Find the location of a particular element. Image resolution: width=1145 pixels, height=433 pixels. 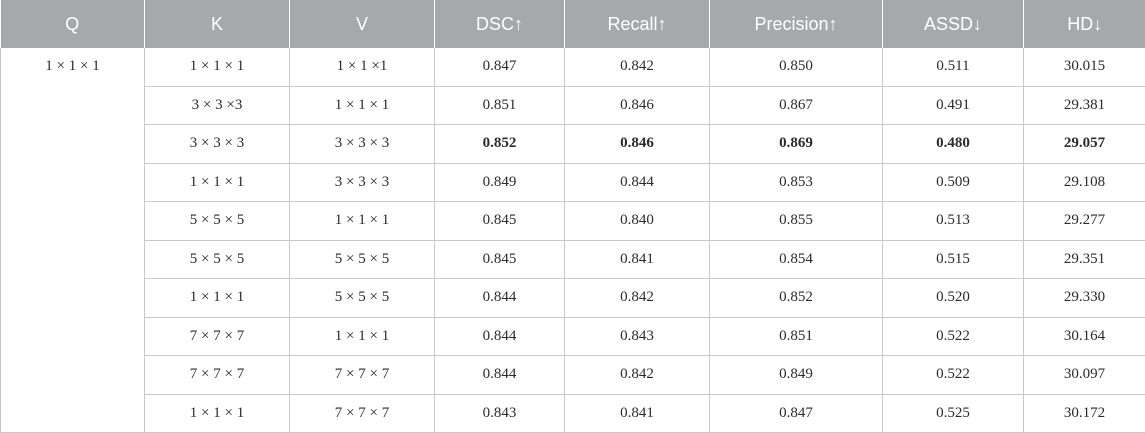

cell-dsc: 0.847 is located at coordinates (499, 67).